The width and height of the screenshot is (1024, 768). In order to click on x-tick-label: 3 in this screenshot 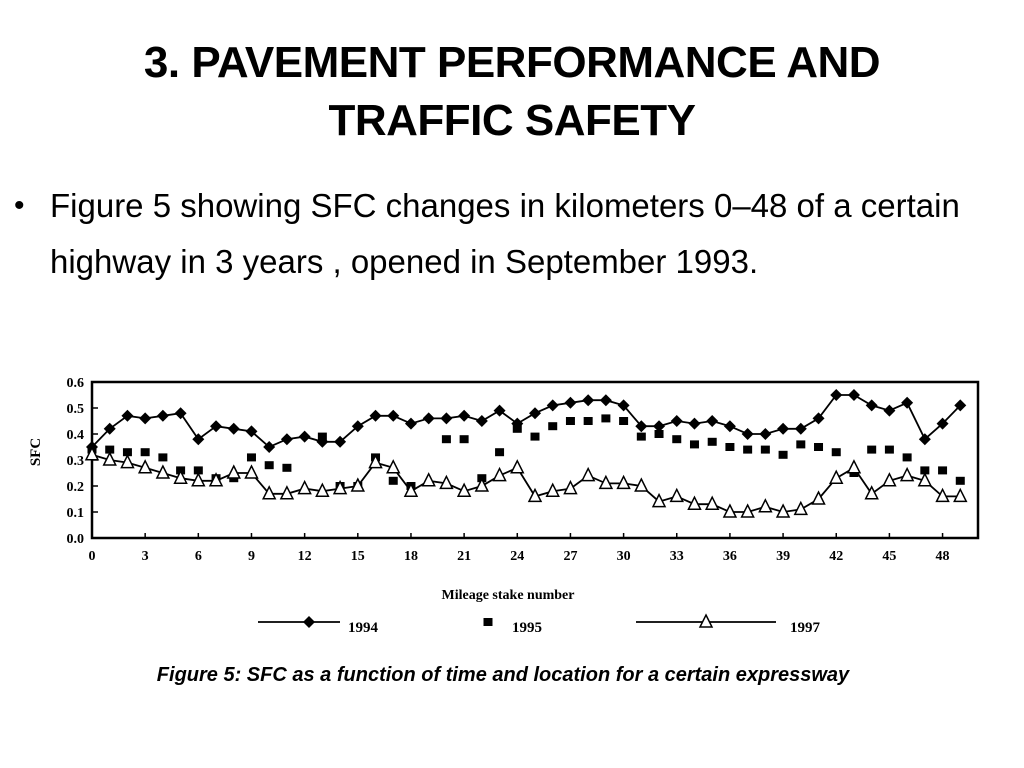, I will do `click(145, 556)`.